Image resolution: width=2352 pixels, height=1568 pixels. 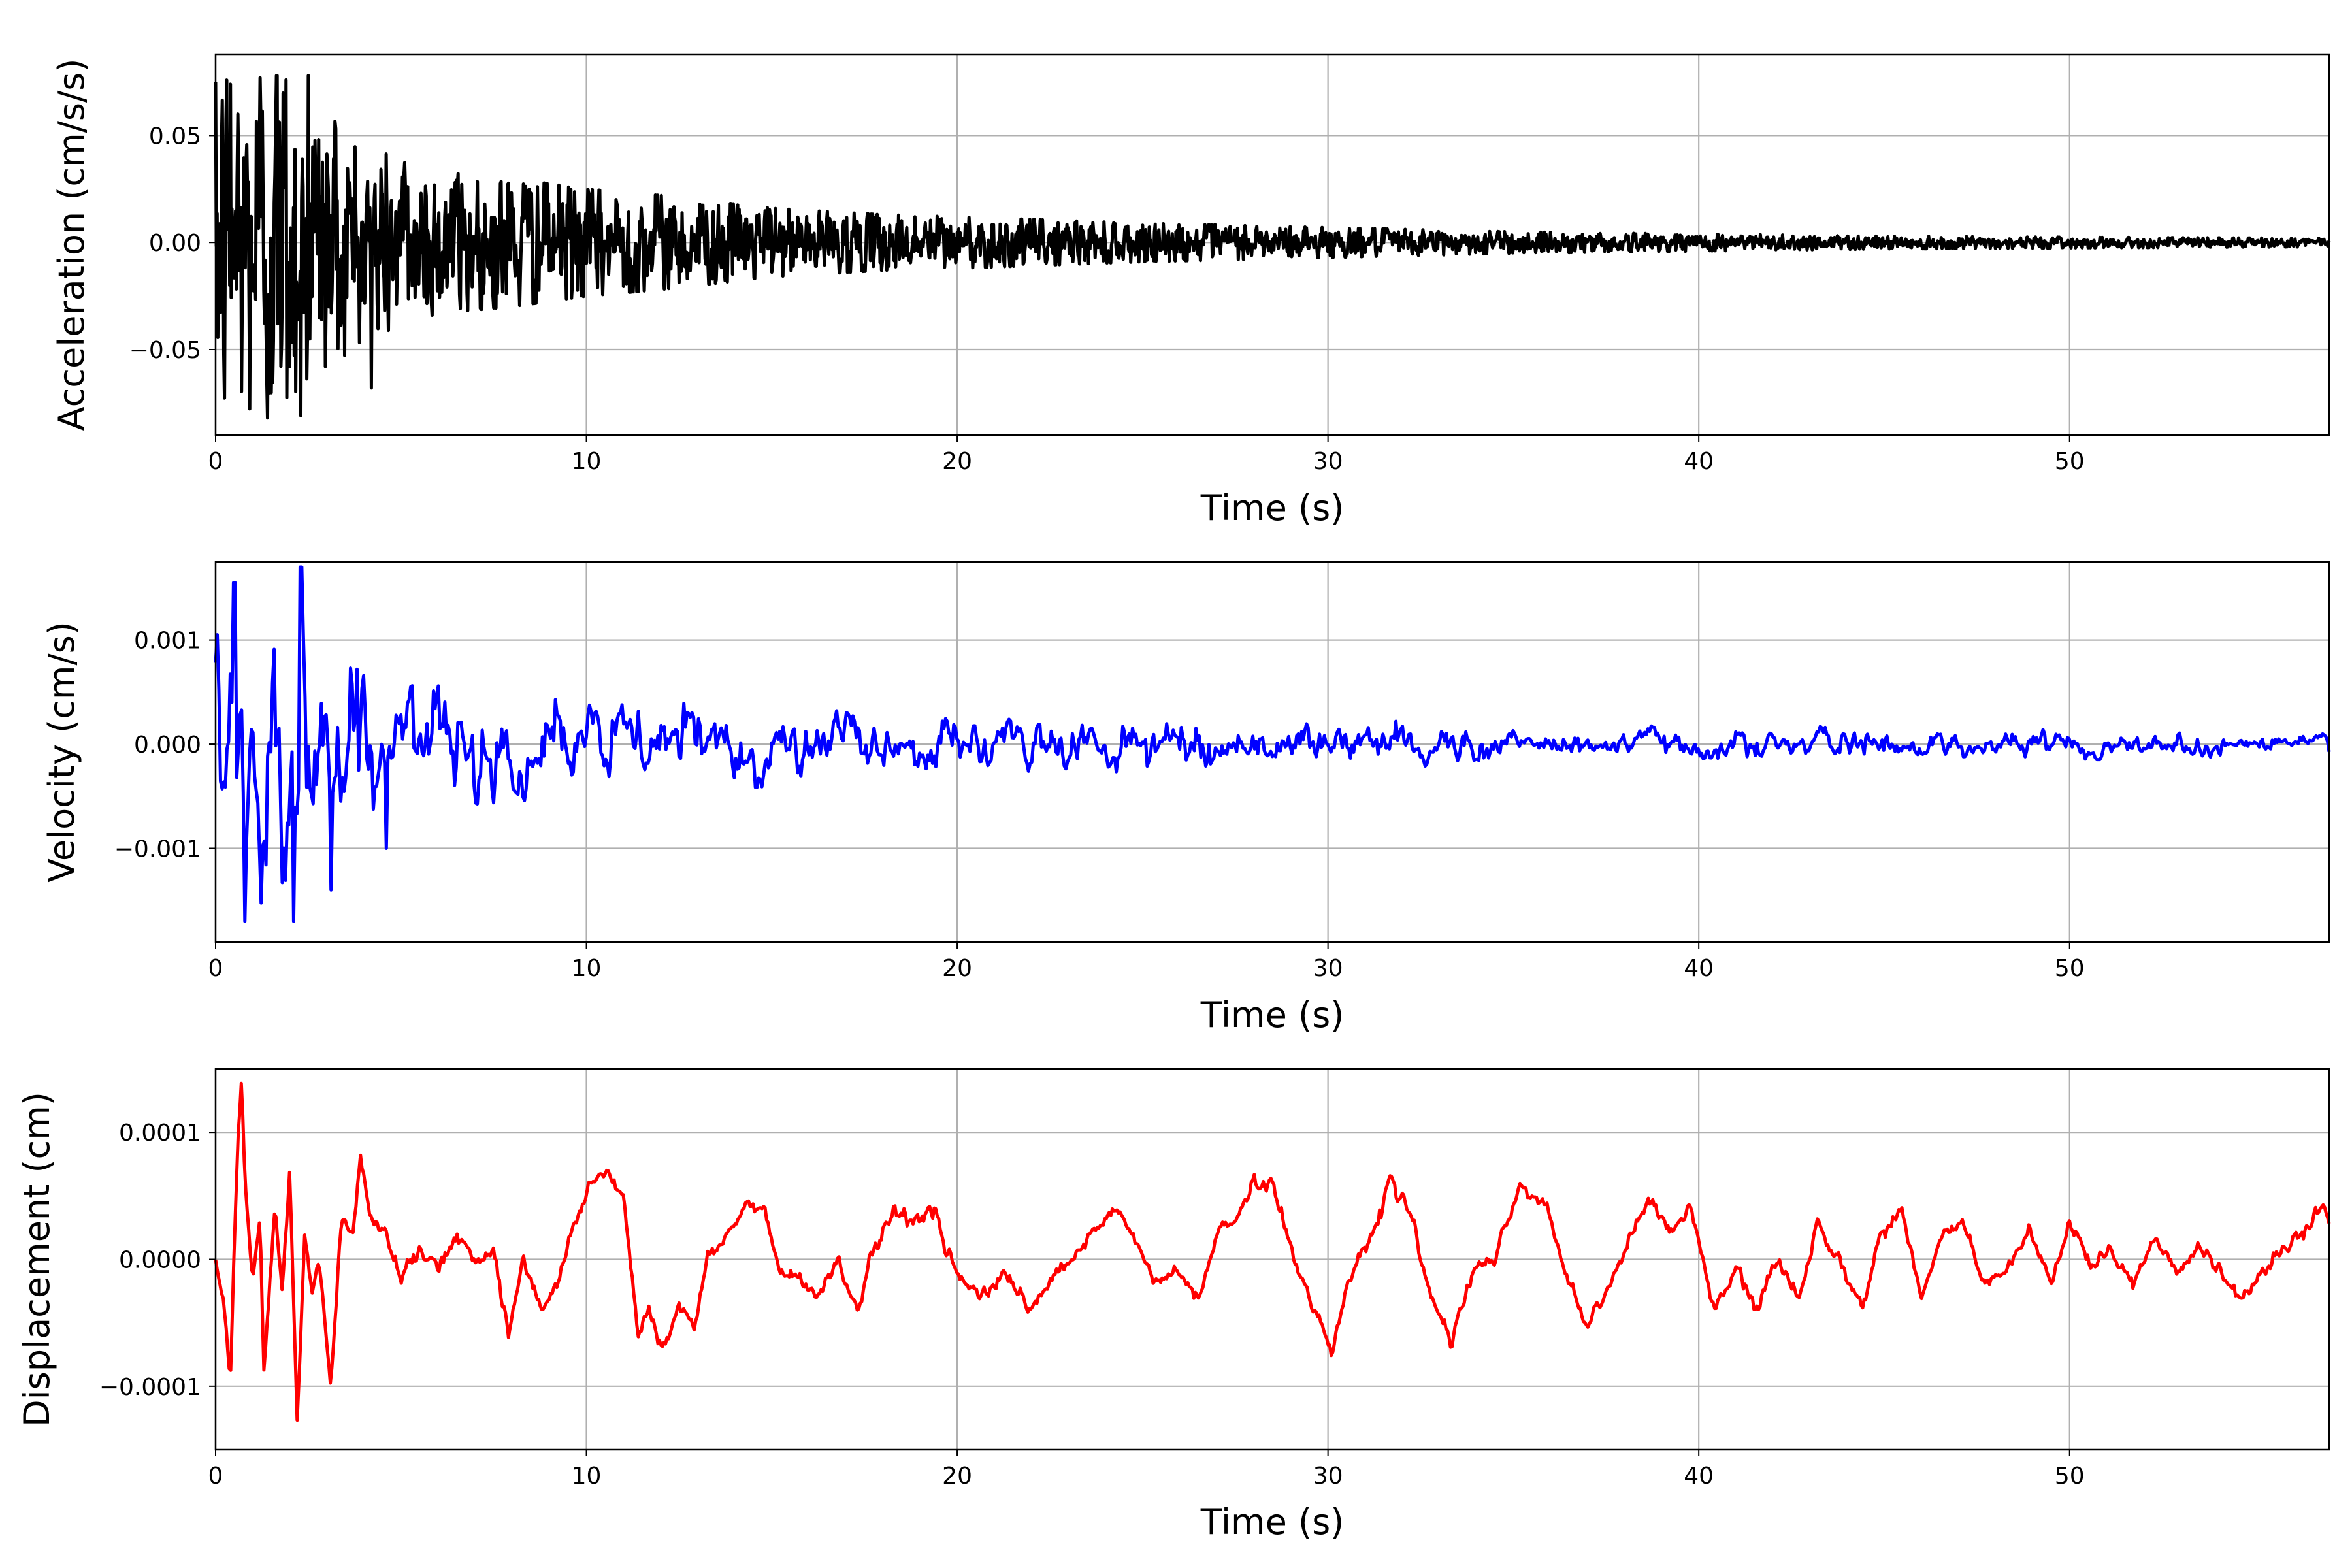 What do you see at coordinates (175, 243) in the screenshot?
I see `acceleration-y-tick-label: 0.00` at bounding box center [175, 243].